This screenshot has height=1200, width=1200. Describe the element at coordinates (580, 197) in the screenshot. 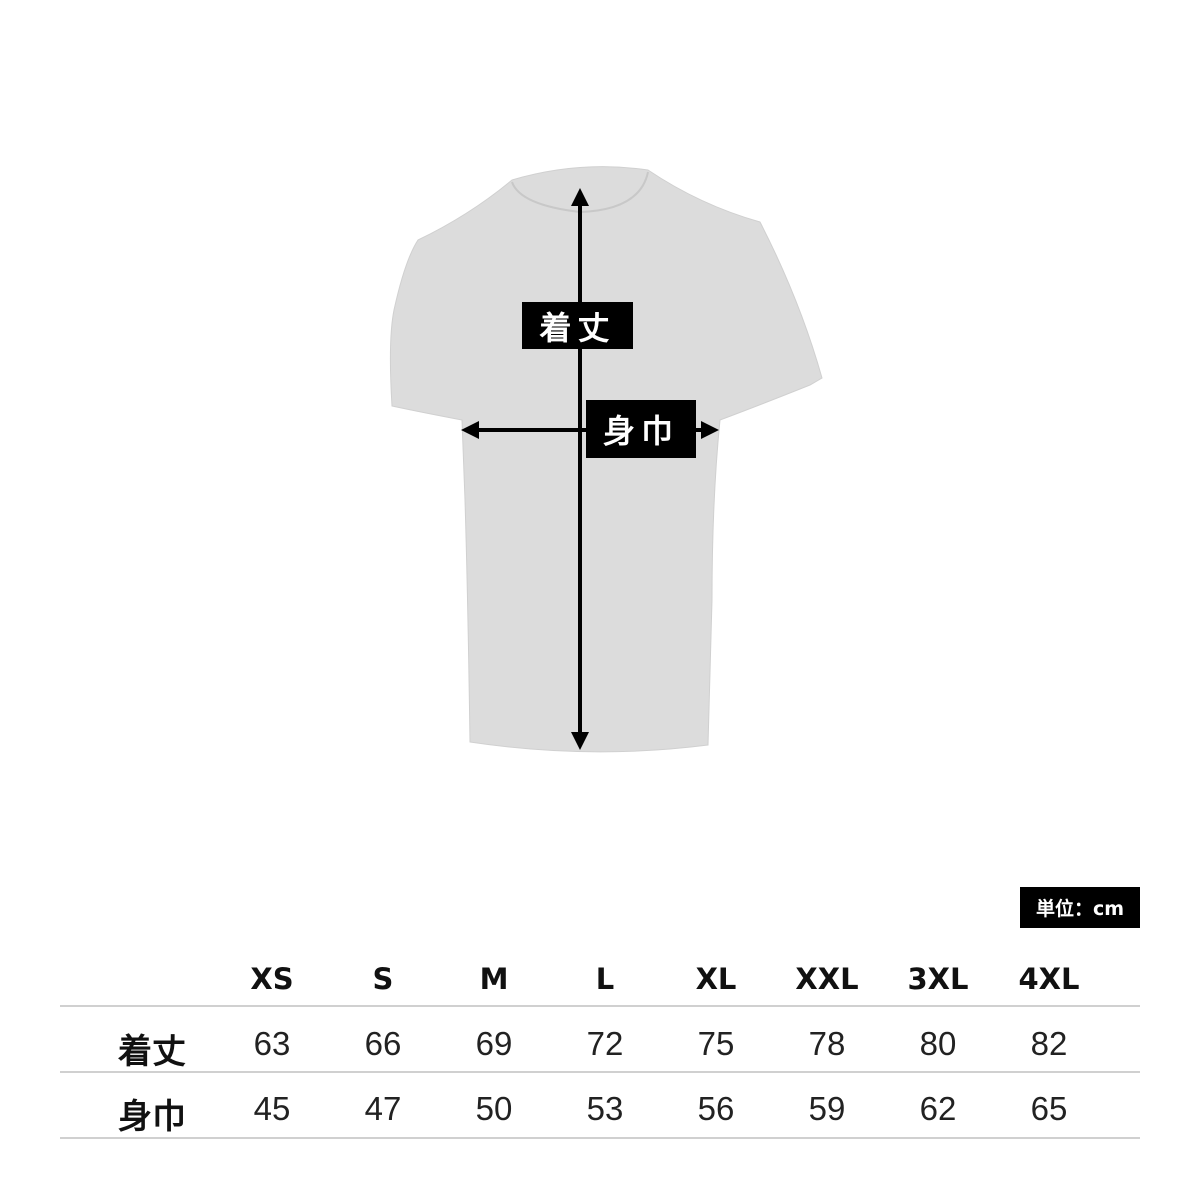

I see `arrow-up-icon` at that location.